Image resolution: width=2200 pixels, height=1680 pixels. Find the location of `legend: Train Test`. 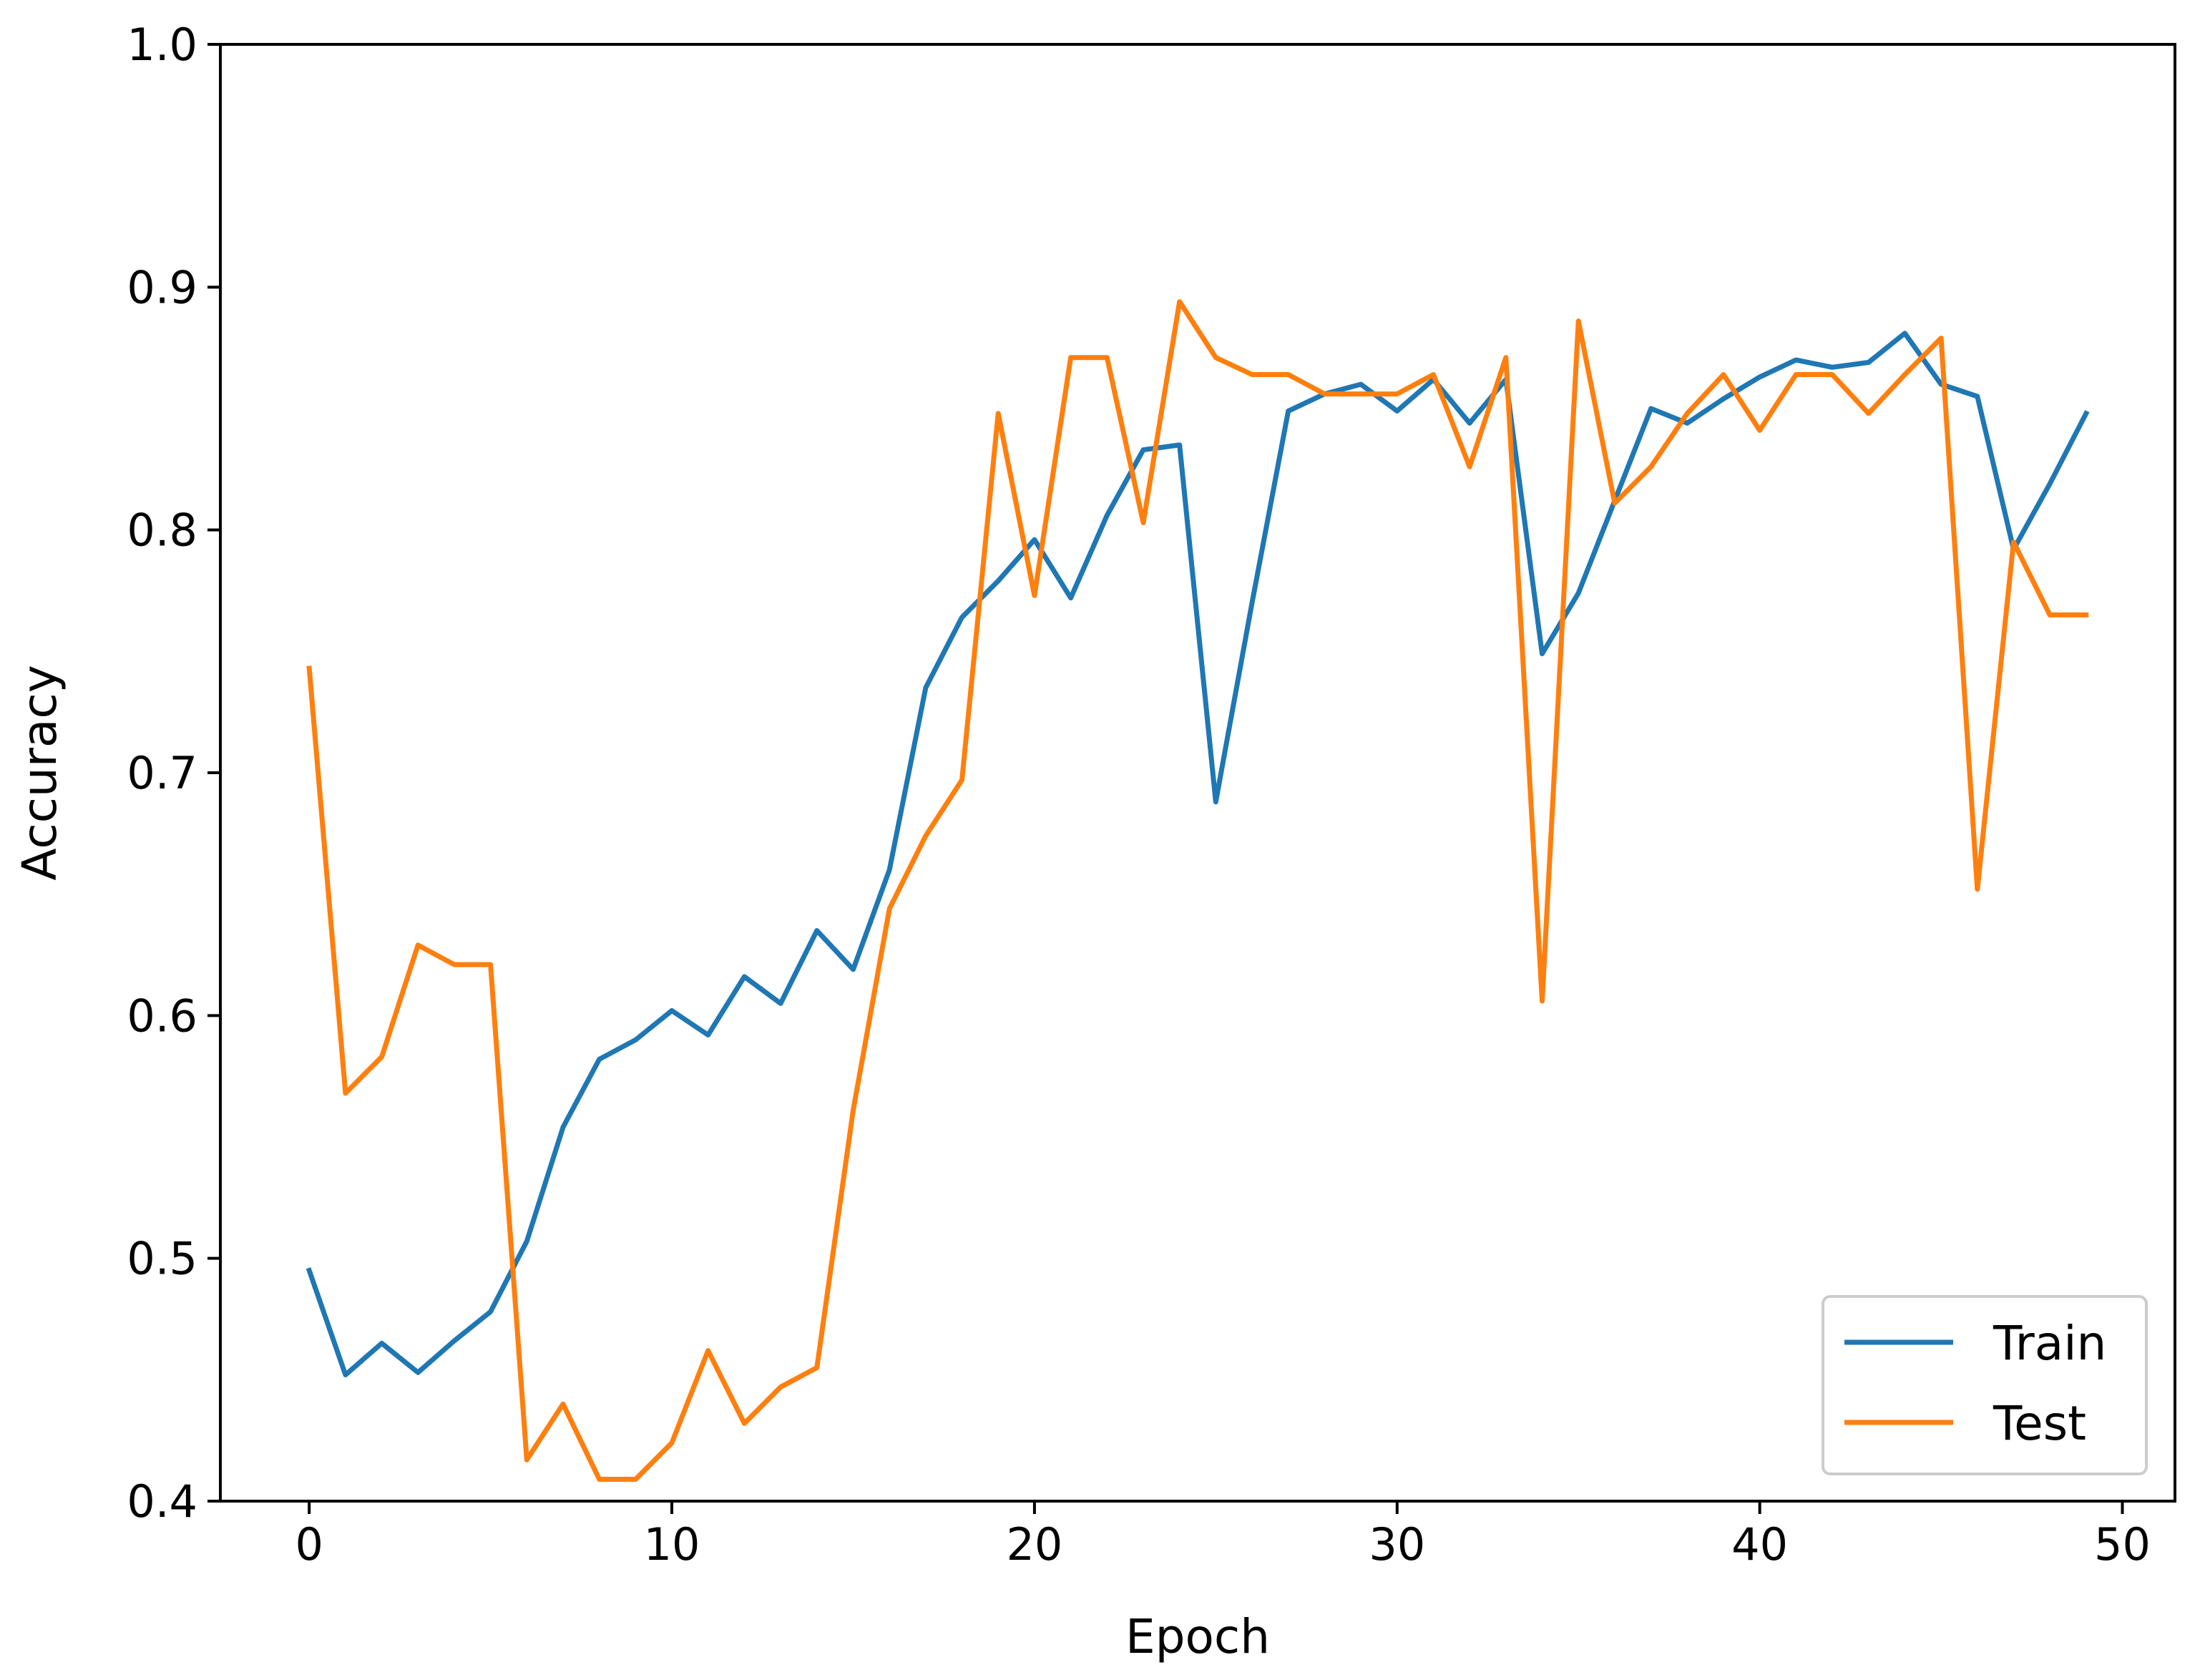

legend: Train Test is located at coordinates (1985, 1385).